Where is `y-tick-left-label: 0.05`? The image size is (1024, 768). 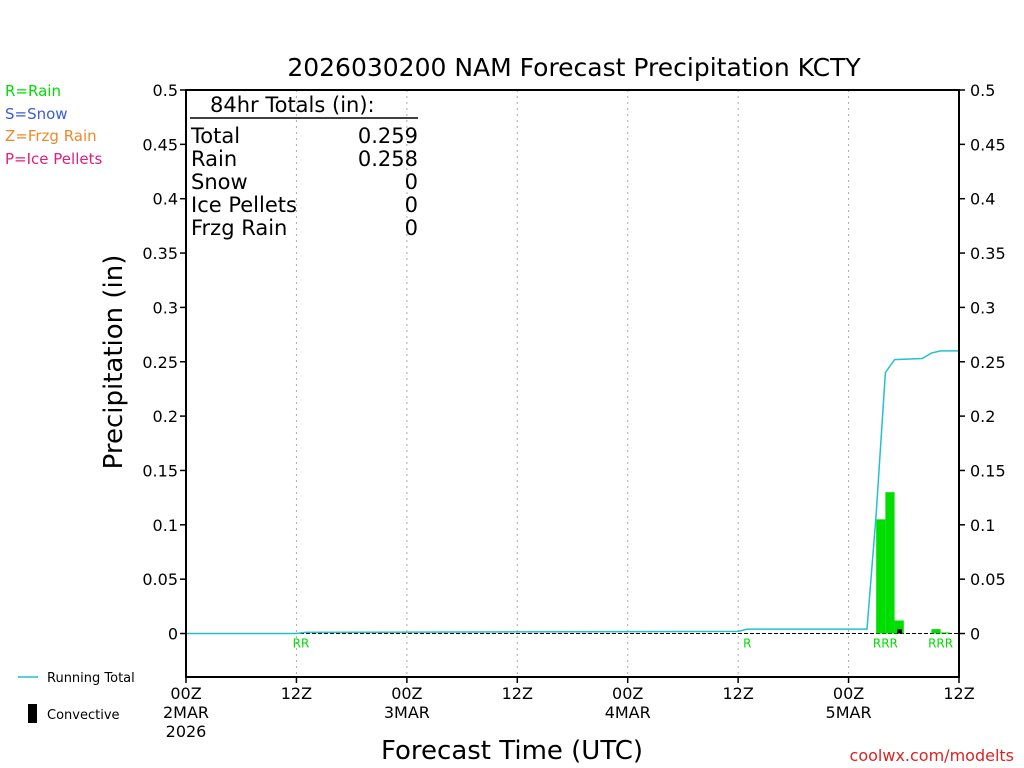 y-tick-left-label: 0.05 is located at coordinates (160, 579).